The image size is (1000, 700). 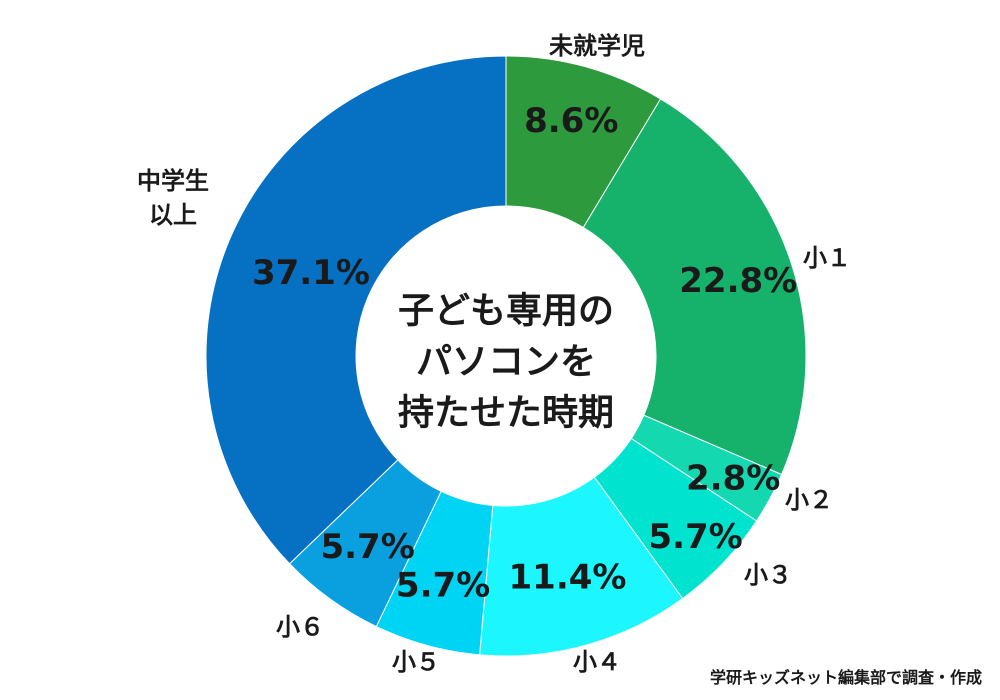 I want to click on category-label-2: 小１, so click(x=827, y=258).